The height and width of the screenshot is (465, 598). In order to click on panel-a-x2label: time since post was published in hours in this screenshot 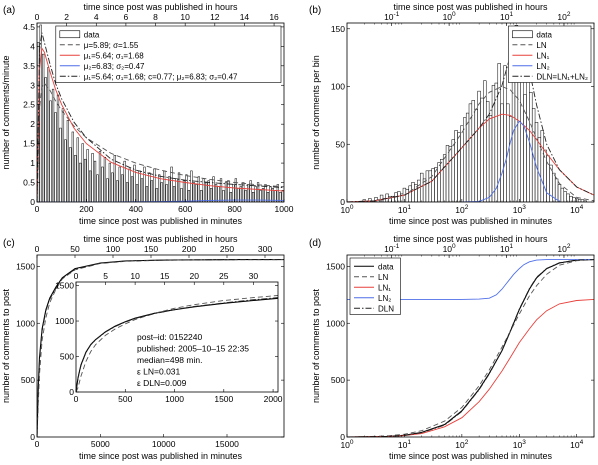, I will do `click(160, 7)`.